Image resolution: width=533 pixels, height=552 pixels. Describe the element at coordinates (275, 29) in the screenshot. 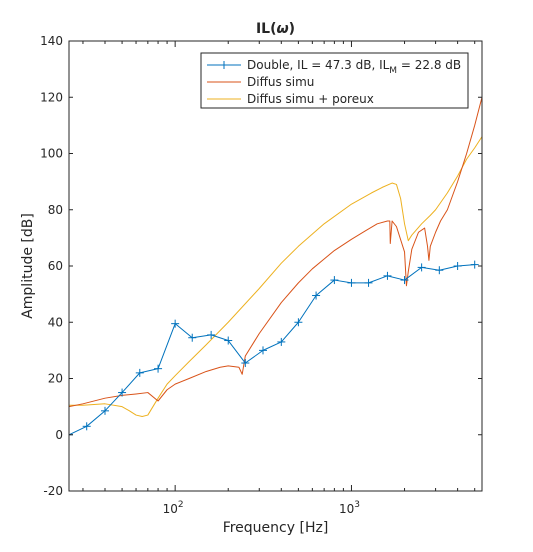

I see `chart-title: IL(ω)` at that location.